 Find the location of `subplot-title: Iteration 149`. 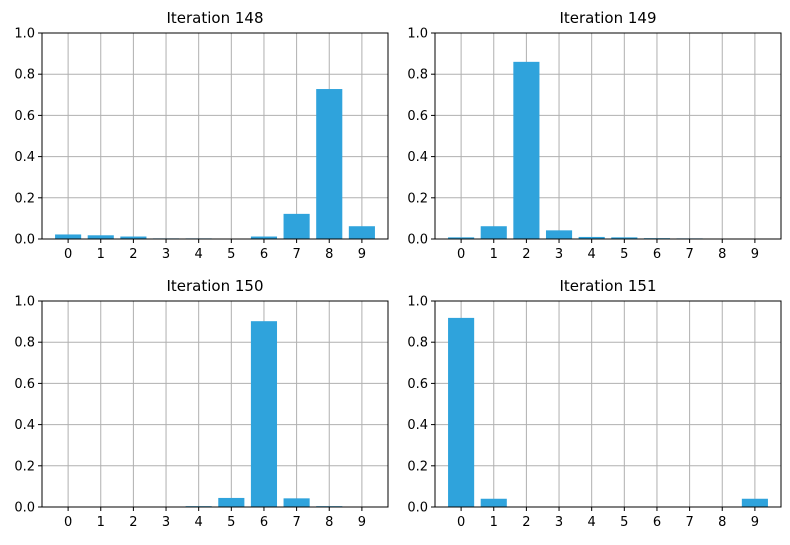

subplot-title: Iteration 149 is located at coordinates (607, 18).